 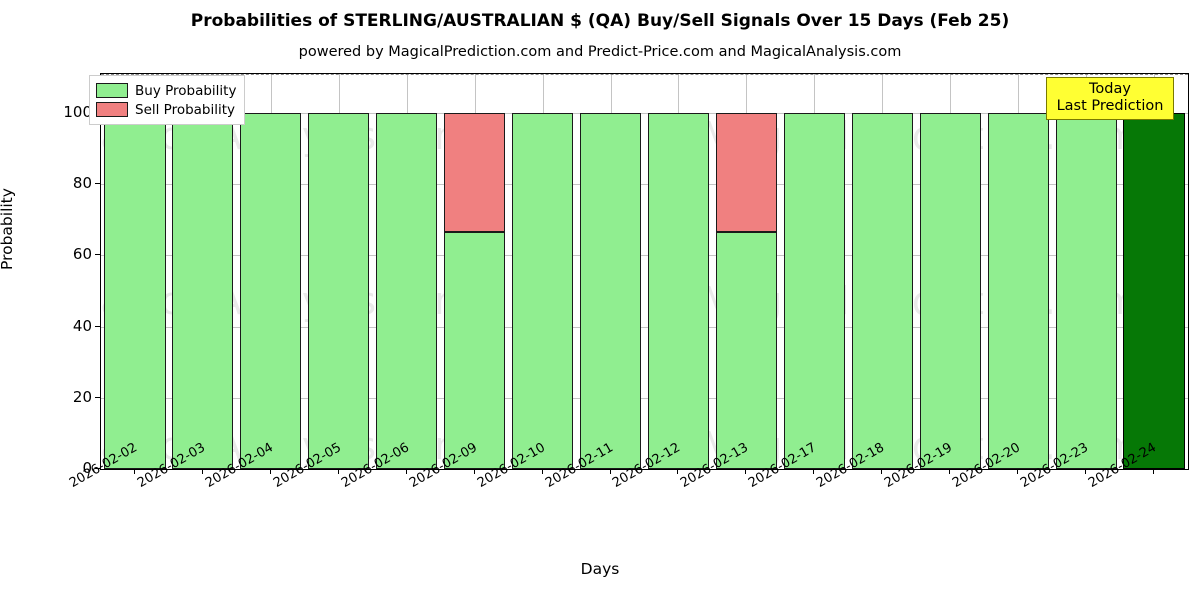 I want to click on legend-item-sell: Sell Probability, so click(x=166, y=109).